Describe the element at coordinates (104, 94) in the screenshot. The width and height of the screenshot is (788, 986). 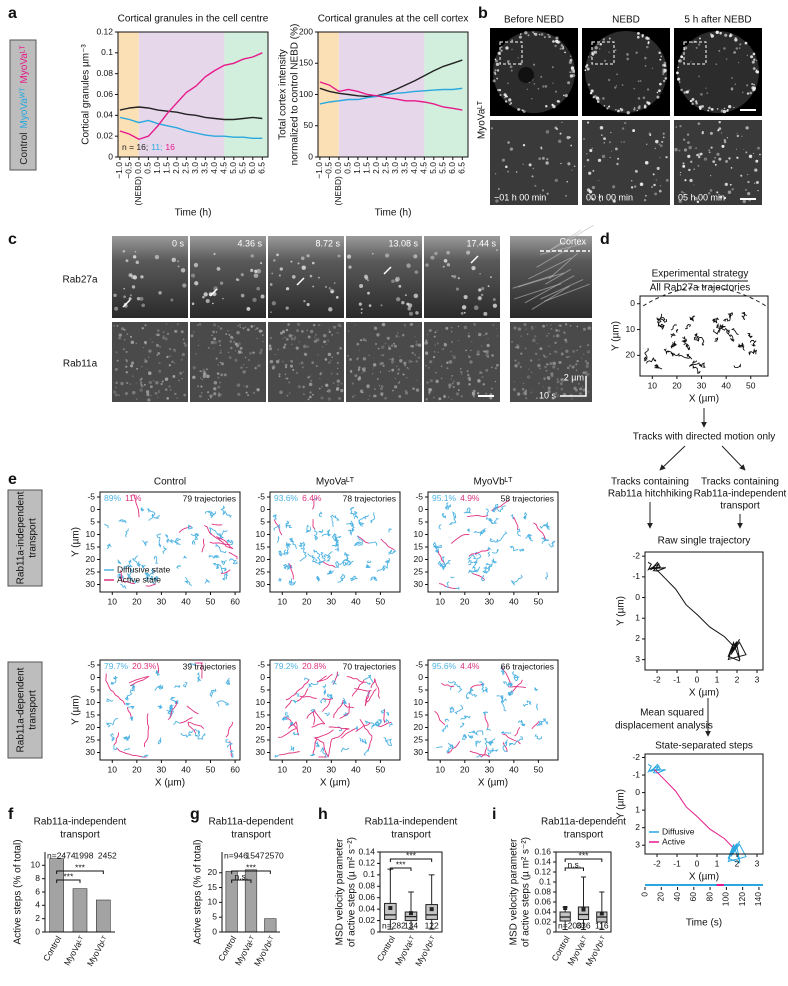
I see `y-tick-label: 0.06` at that location.